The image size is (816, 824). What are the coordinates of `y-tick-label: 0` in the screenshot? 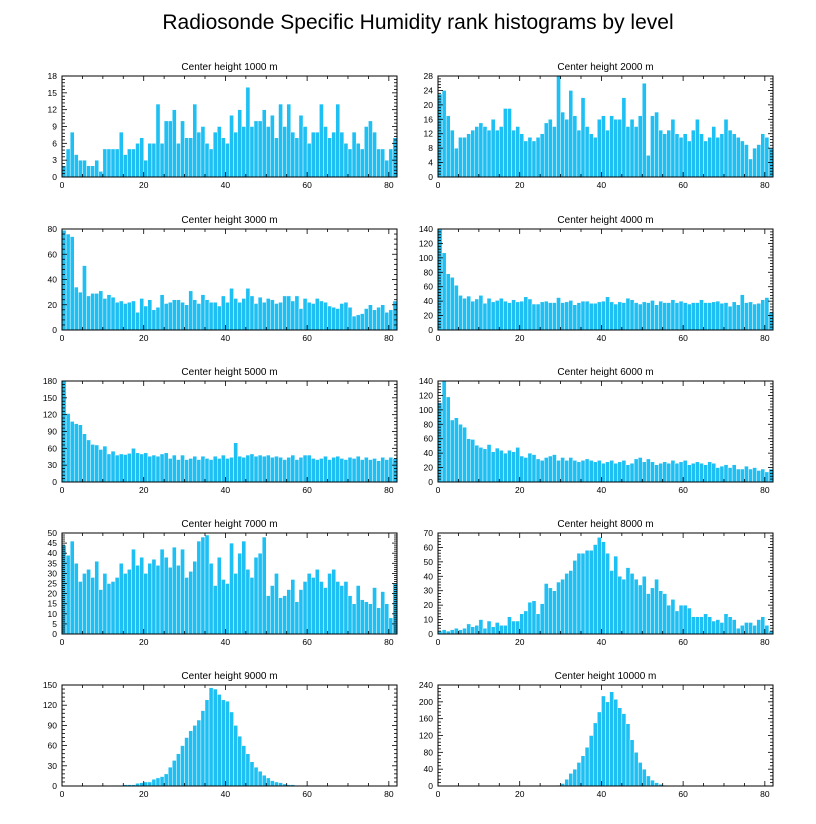 It's located at (54, 330).